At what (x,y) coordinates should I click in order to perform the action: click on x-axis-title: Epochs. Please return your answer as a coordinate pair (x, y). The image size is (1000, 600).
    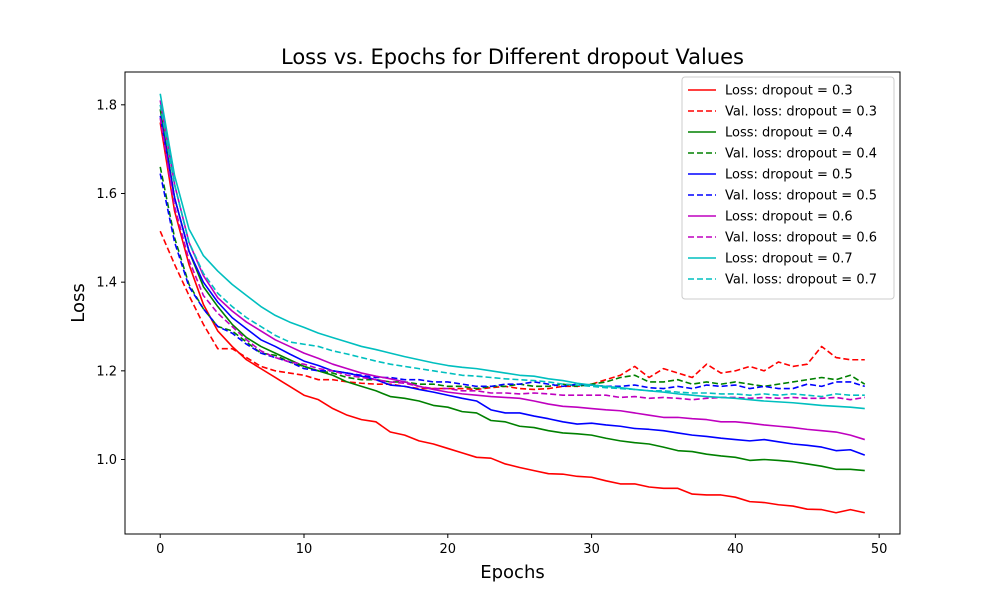
    Looking at the image, I should click on (512, 572).